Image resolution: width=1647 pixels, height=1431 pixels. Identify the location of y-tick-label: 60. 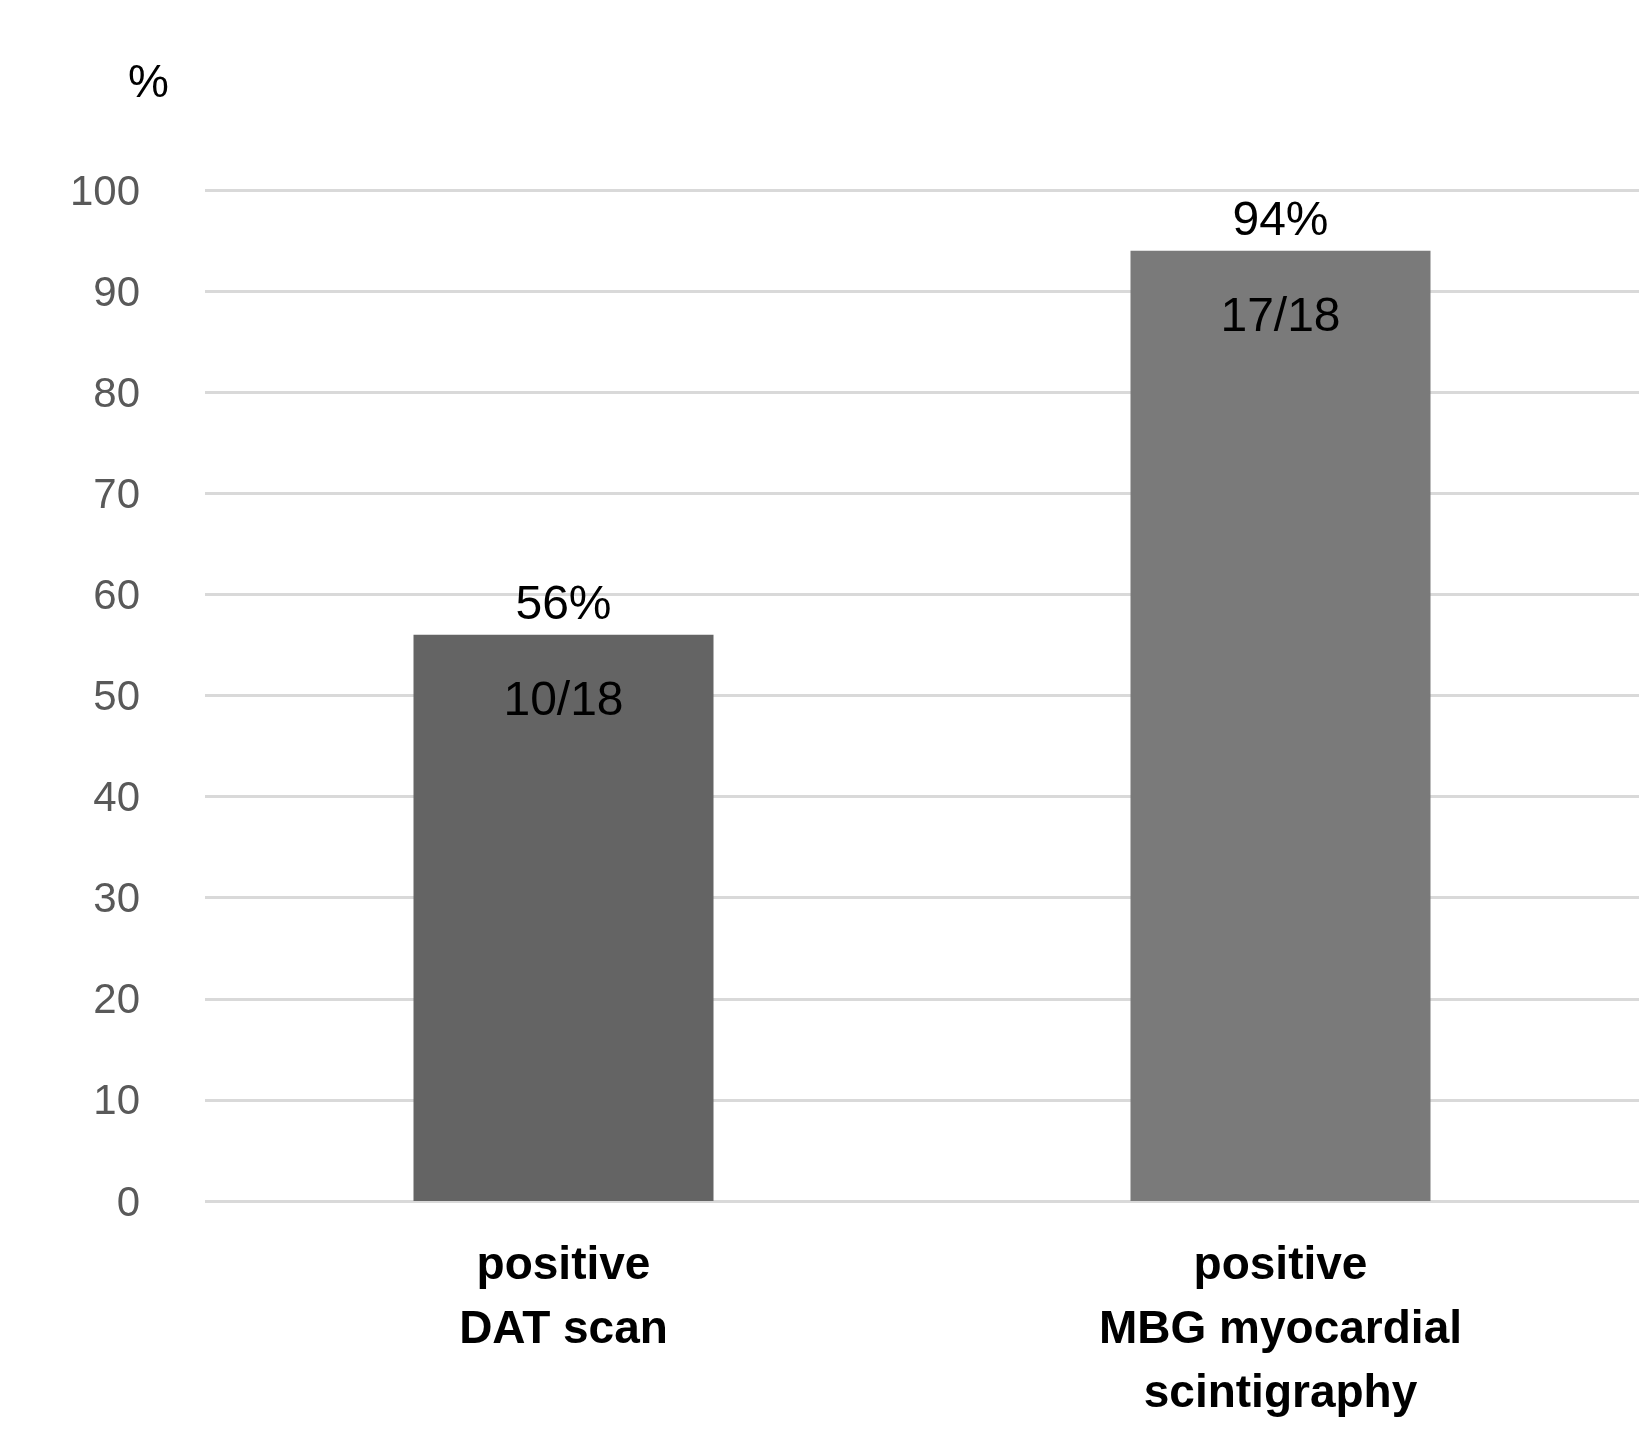
(116, 594).